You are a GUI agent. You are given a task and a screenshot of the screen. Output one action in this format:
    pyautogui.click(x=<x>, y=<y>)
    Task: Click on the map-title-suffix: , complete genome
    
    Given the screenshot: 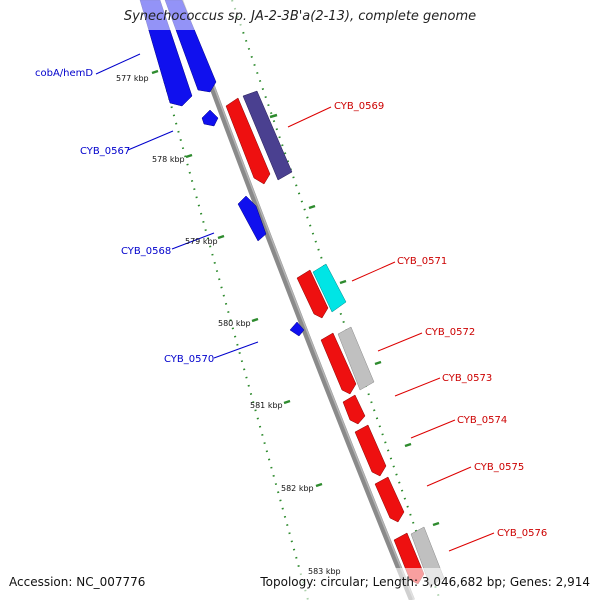 What is the action you would take?
    pyautogui.click(x=413, y=16)
    